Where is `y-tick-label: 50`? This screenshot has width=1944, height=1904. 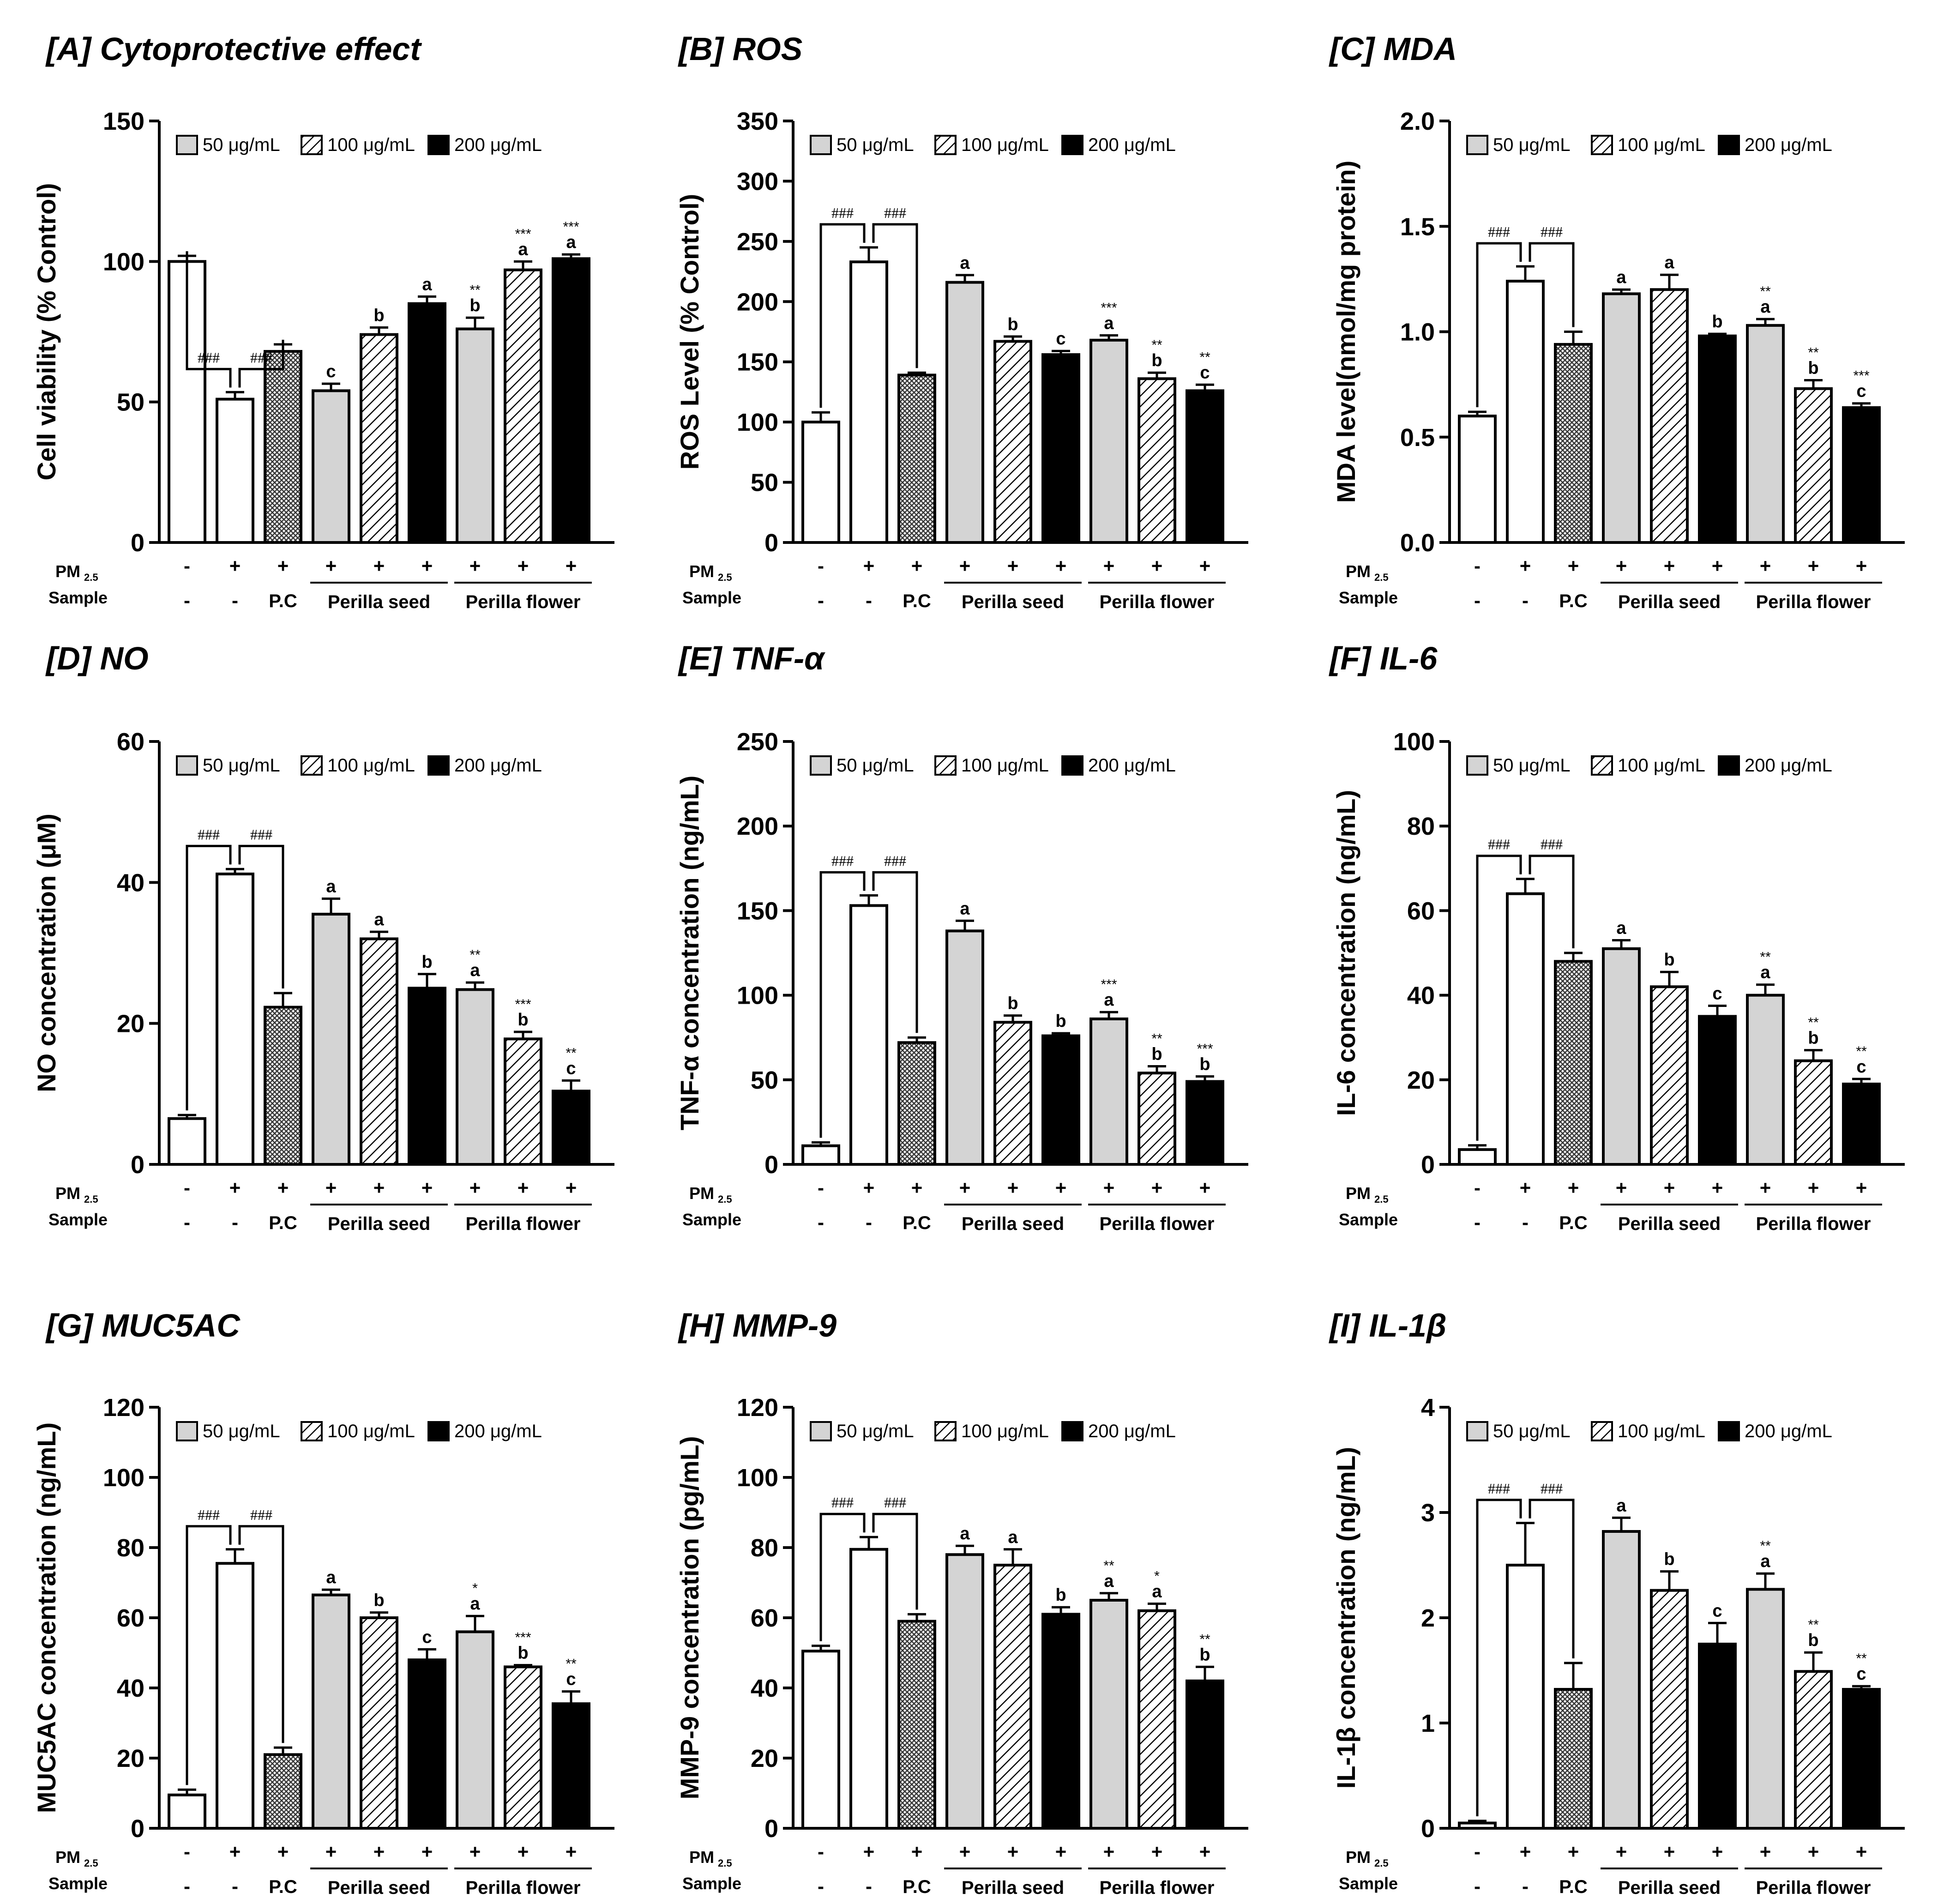
y-tick-label: 50 is located at coordinates (764, 483).